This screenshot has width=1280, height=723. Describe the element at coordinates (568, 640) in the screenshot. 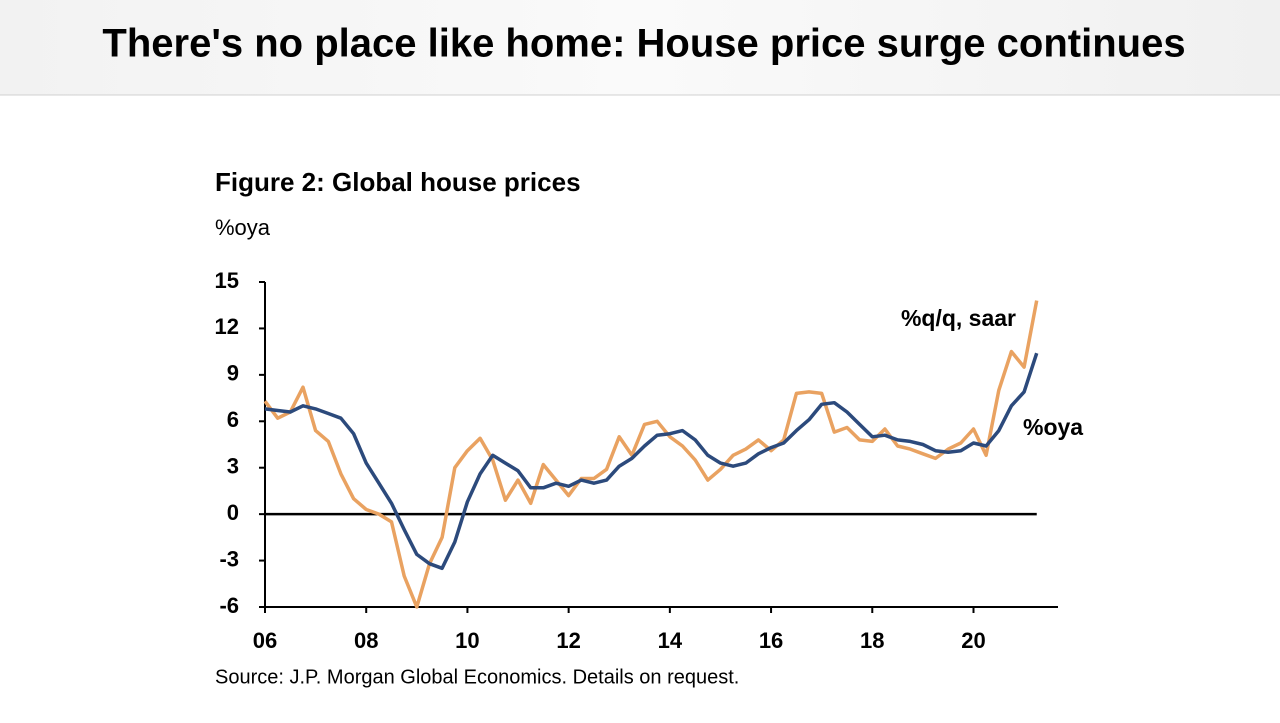

I see `x-tick-label: 12` at that location.